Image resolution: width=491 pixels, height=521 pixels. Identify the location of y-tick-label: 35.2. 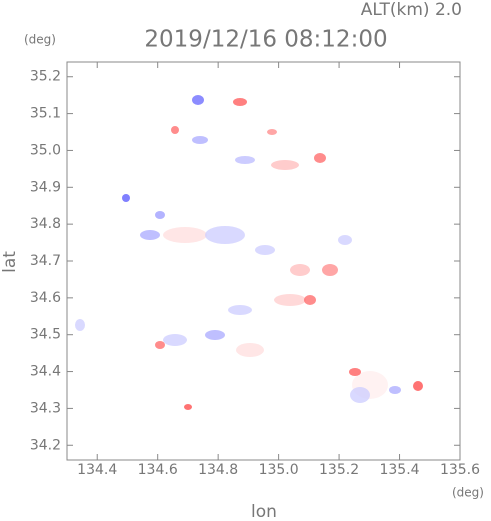
(45, 77).